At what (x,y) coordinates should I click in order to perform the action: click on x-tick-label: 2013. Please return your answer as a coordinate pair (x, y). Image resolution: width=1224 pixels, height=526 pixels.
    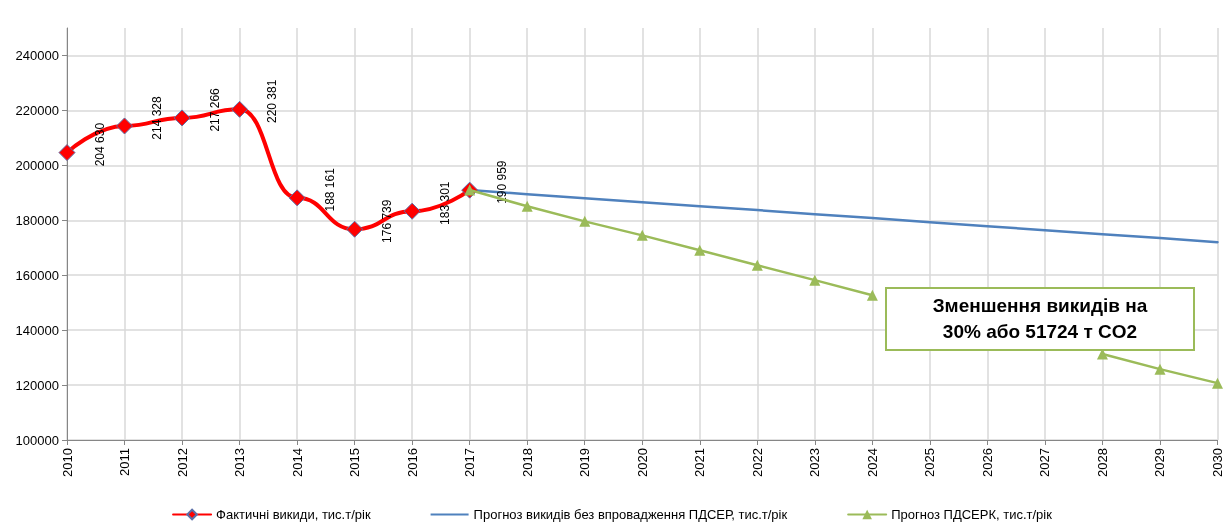
    Looking at the image, I should click on (240, 462).